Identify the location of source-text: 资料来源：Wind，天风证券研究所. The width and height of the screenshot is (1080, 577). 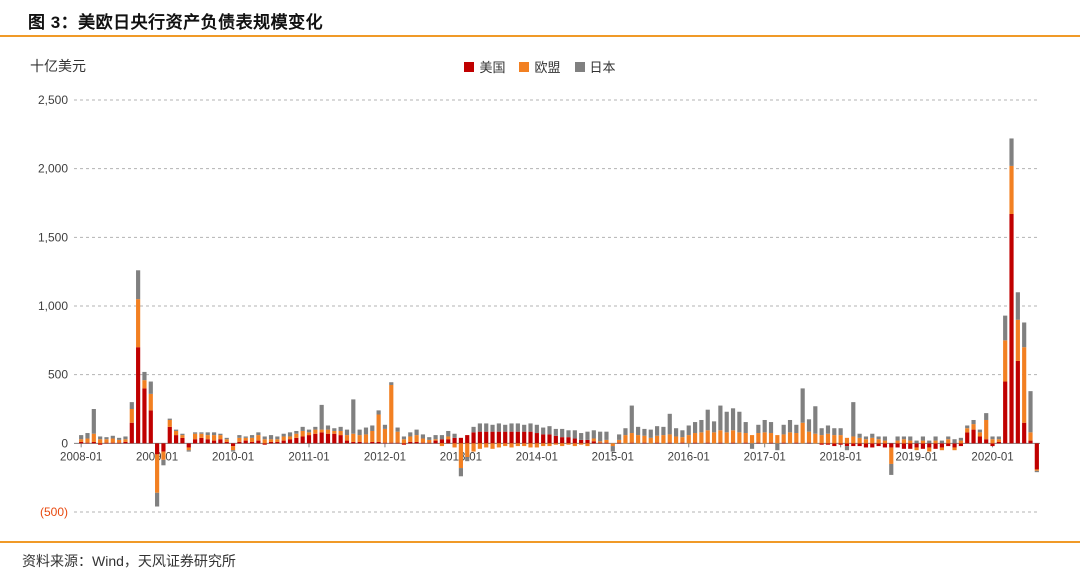
(129, 561).